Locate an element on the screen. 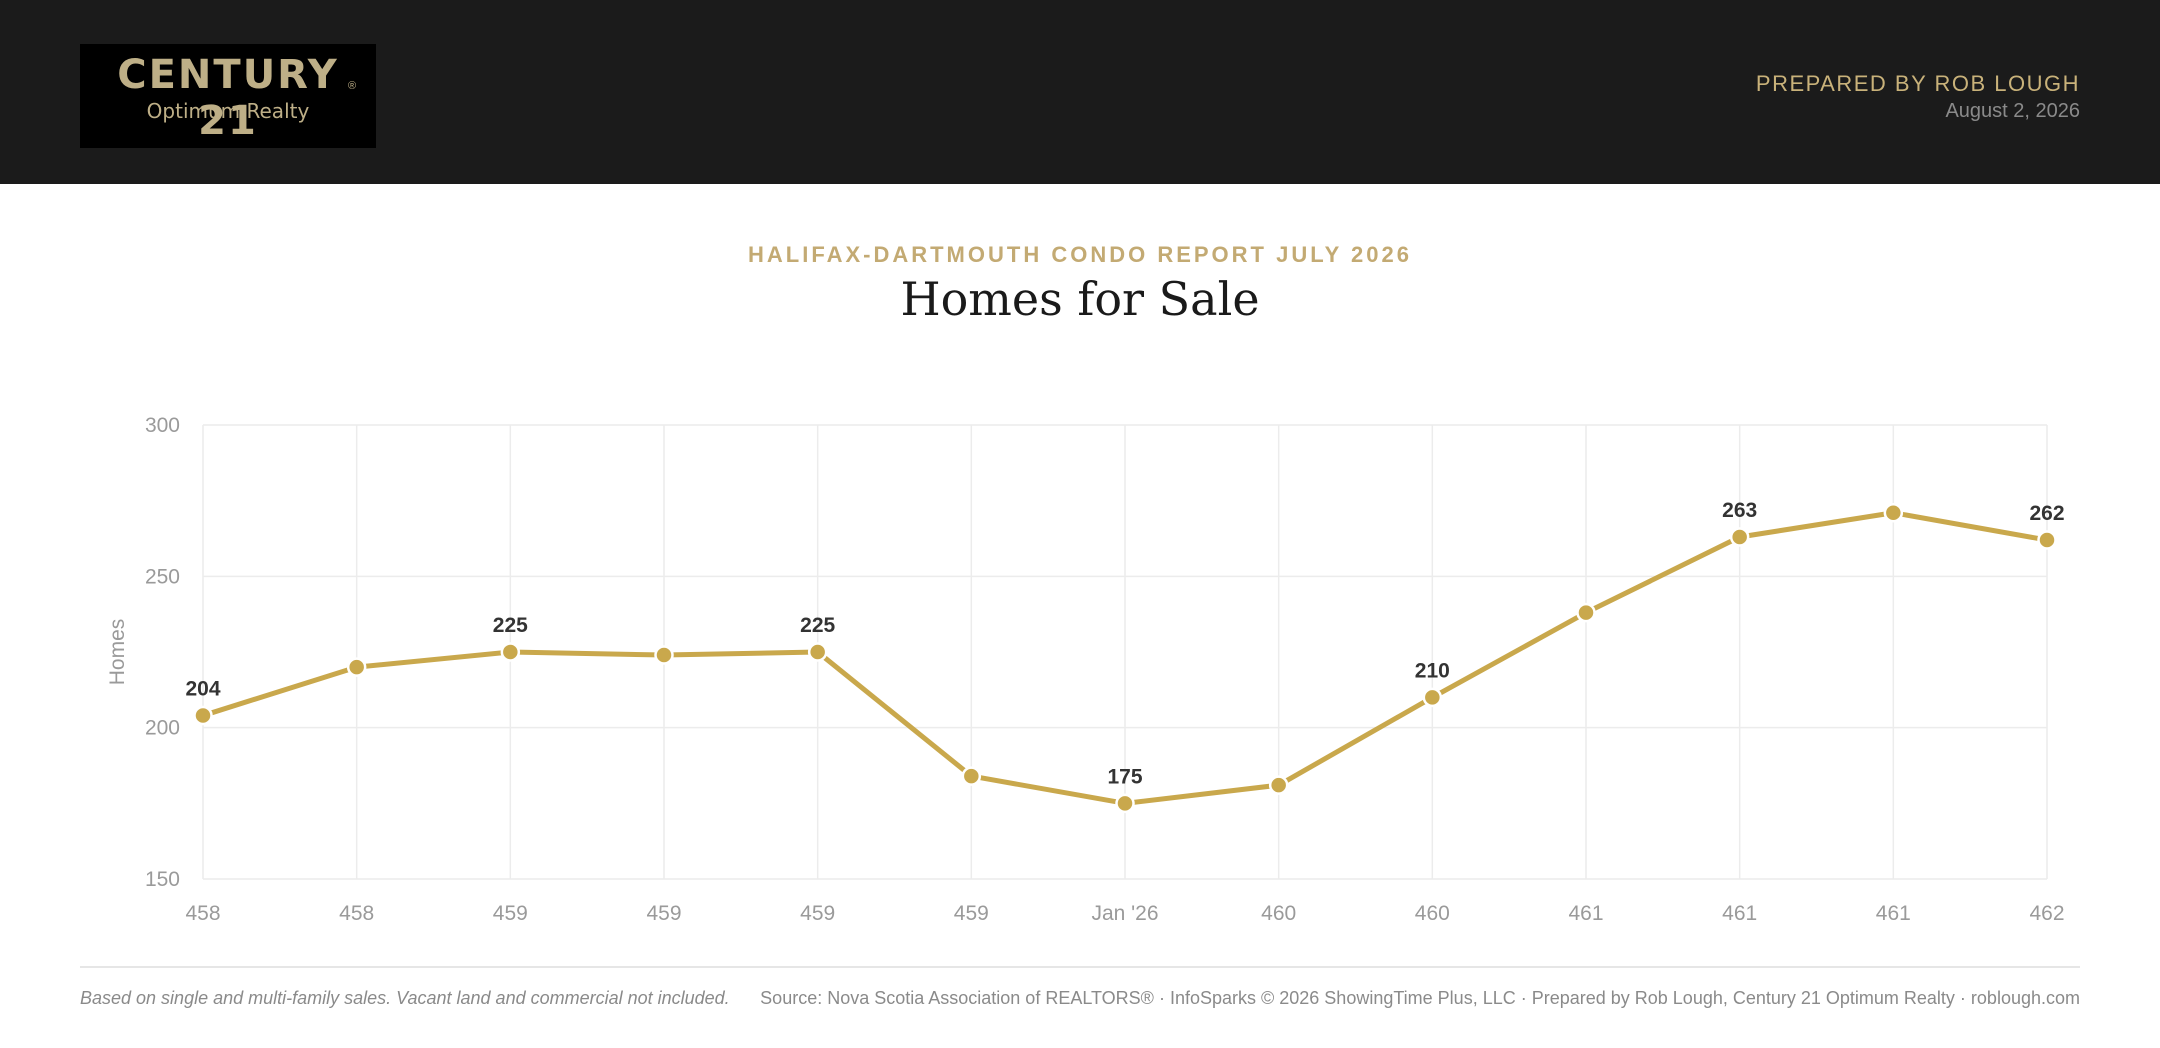  data-label: 263 is located at coordinates (1739, 510).